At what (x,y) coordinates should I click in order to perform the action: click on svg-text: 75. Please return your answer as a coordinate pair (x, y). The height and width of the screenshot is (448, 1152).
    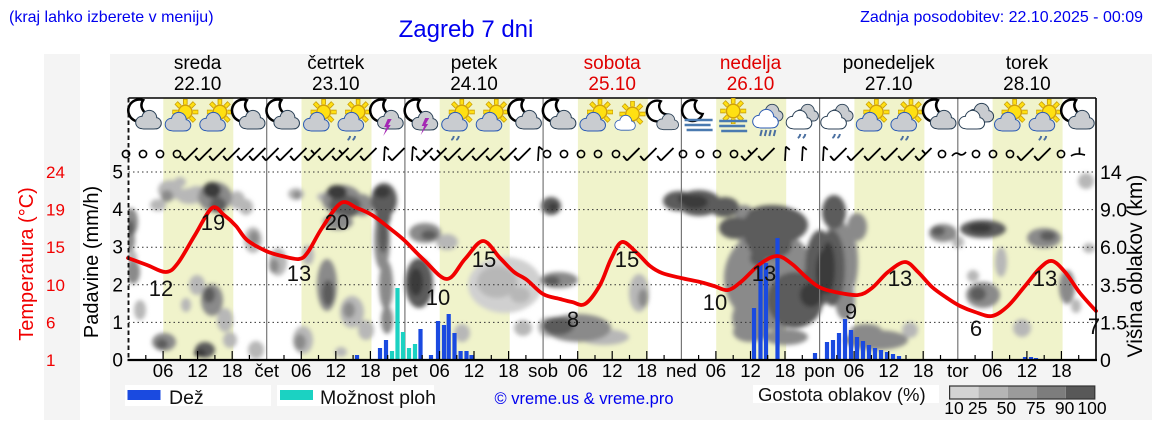
    Looking at the image, I should click on (1035, 408).